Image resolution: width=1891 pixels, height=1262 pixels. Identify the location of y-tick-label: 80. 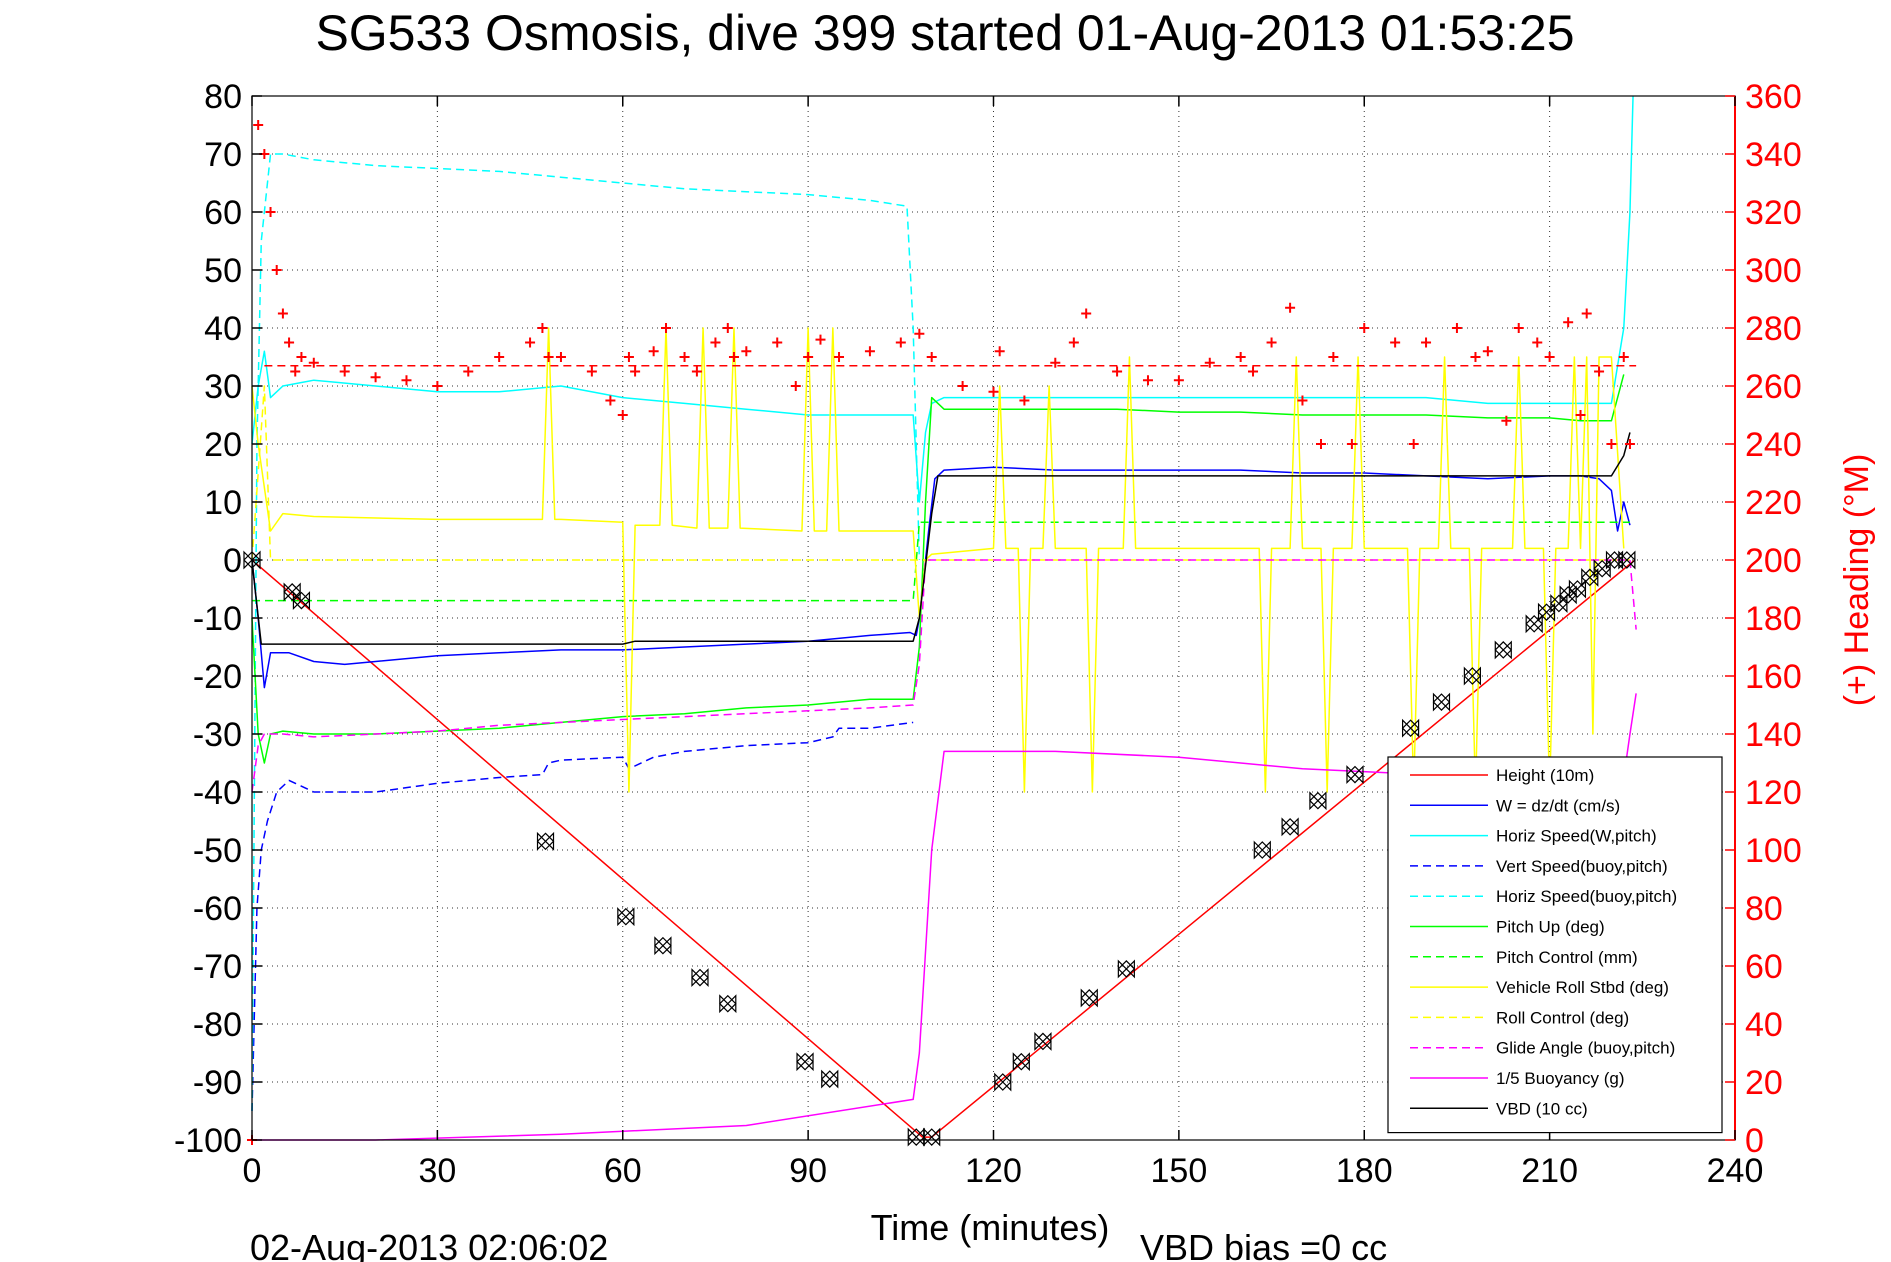
(223, 97).